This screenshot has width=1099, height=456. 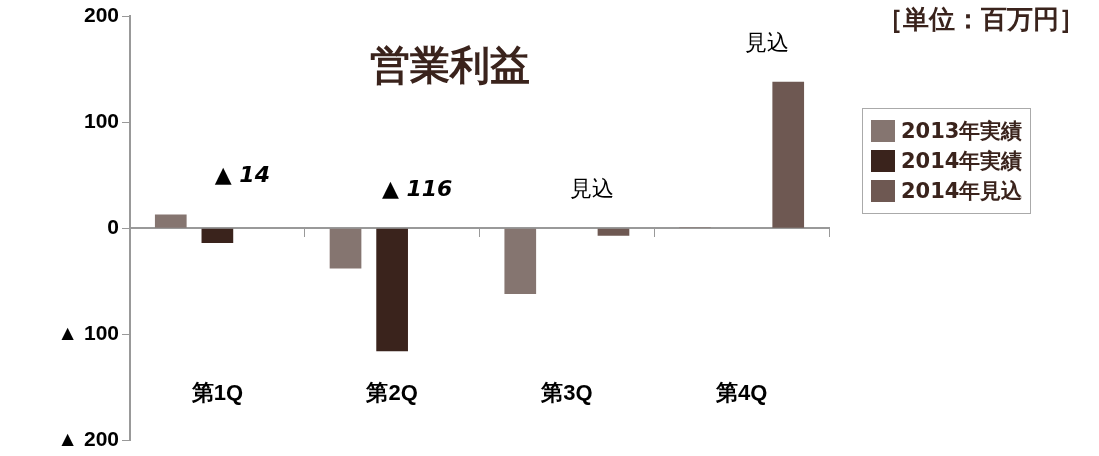 I want to click on y-tick-label: 100, so click(x=101, y=120).